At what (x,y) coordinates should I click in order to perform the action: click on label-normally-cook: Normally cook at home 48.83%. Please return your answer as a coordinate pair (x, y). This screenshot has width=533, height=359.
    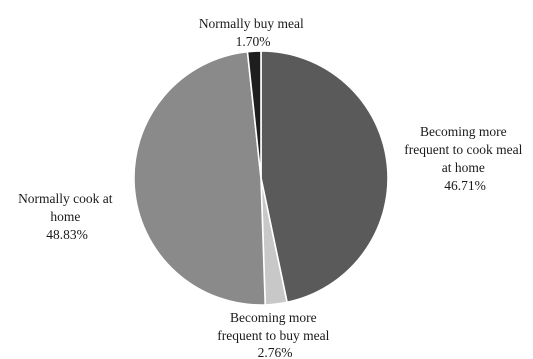
    Looking at the image, I should click on (67, 216).